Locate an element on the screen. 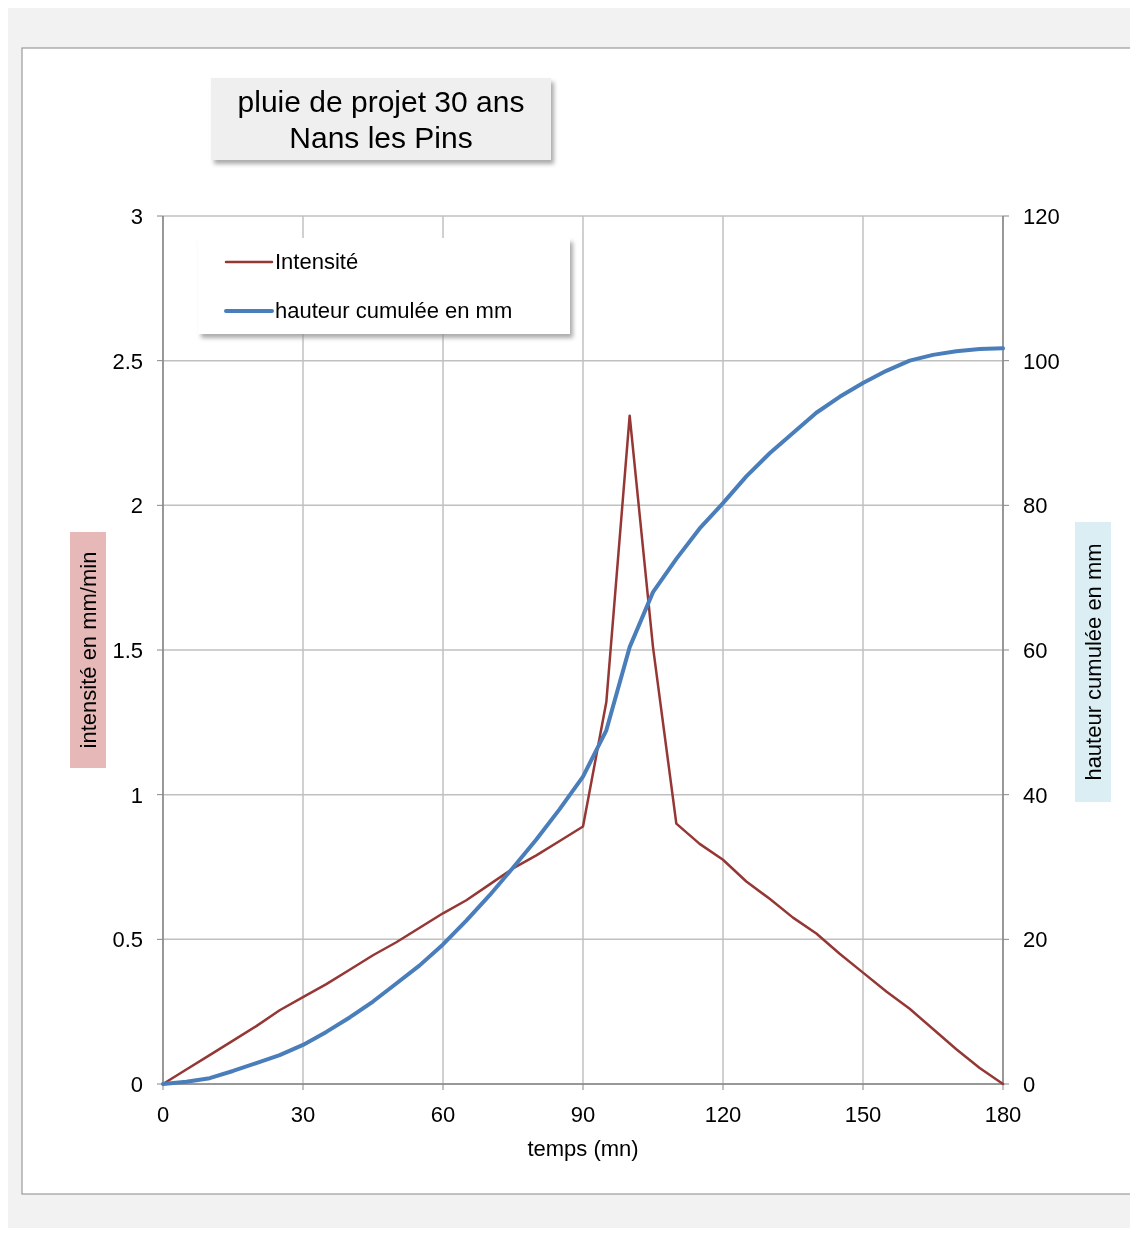 The width and height of the screenshot is (1138, 1236). y-tick-label: 3 is located at coordinates (136, 216).